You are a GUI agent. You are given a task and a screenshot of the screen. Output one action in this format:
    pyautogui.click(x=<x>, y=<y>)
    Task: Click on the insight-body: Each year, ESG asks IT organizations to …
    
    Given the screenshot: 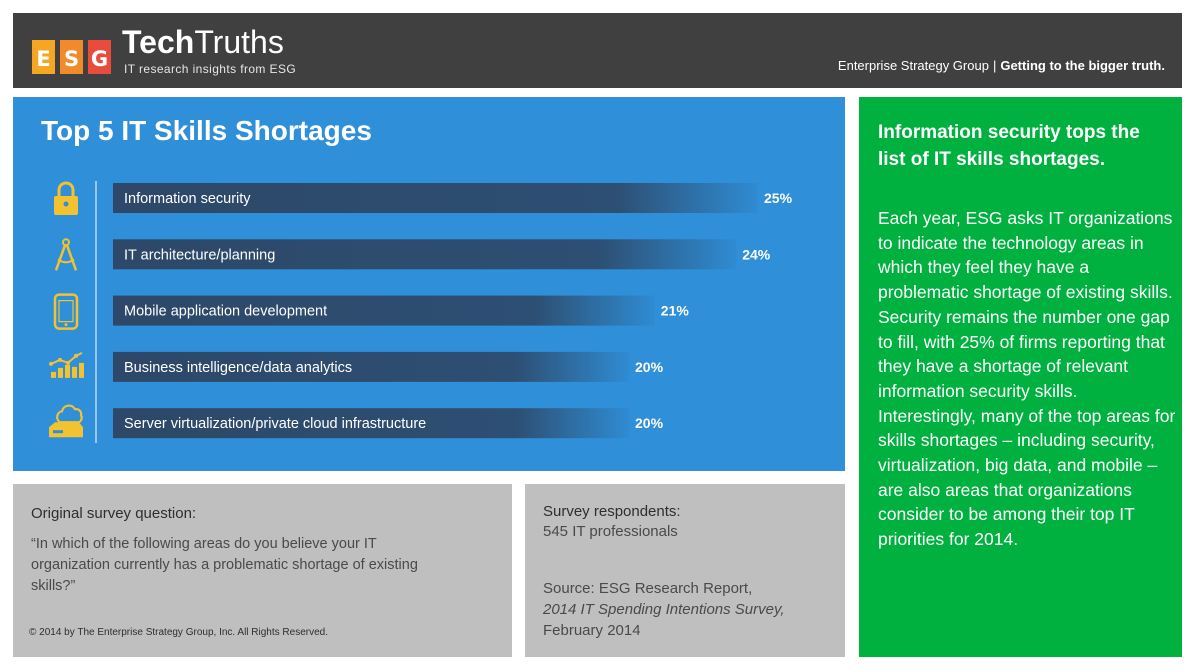 What is the action you would take?
    pyautogui.click(x=1027, y=379)
    